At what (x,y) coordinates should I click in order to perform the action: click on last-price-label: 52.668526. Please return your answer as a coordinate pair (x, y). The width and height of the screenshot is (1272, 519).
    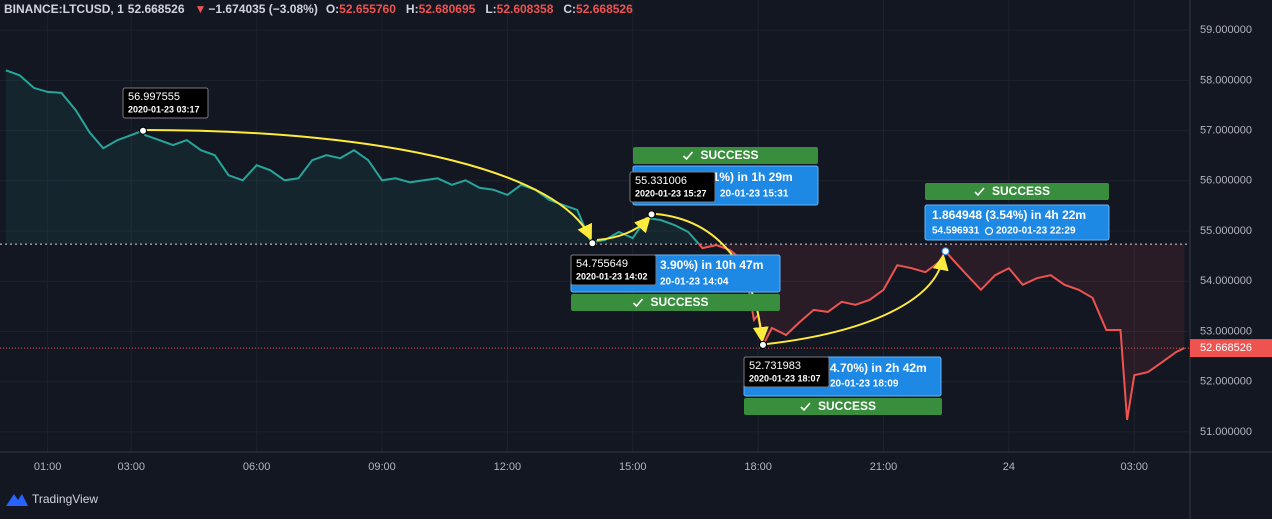
    Looking at the image, I should click on (1226, 348).